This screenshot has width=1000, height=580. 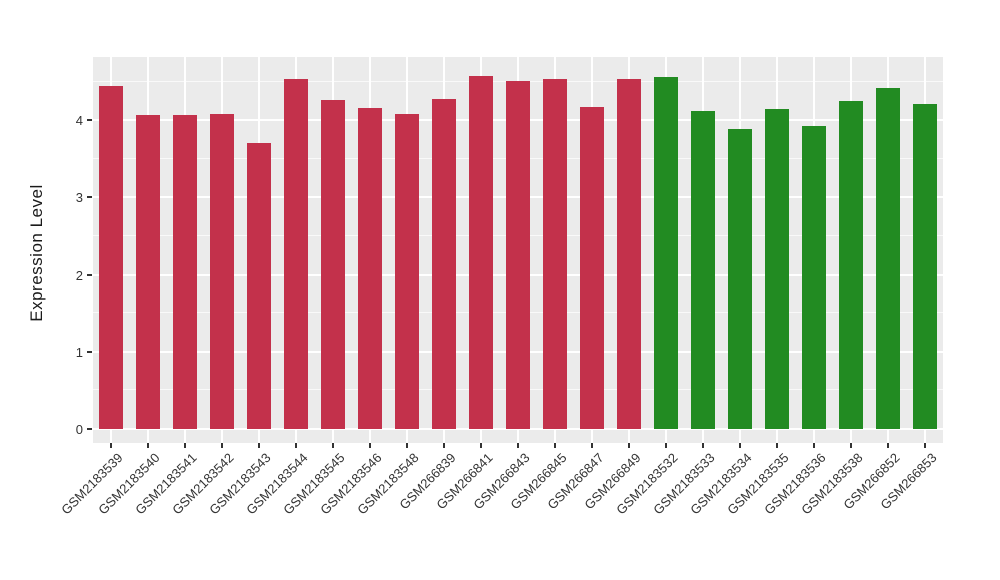 I want to click on bar-GSM2183542, so click(x=222, y=271).